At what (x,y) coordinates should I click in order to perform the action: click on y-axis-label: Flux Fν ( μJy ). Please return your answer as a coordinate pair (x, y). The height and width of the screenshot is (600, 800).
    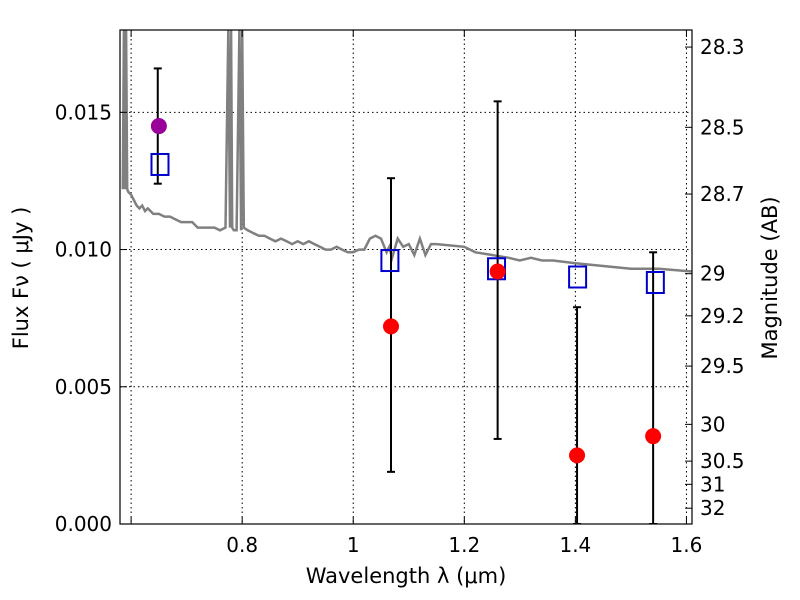
    Looking at the image, I should click on (21, 278).